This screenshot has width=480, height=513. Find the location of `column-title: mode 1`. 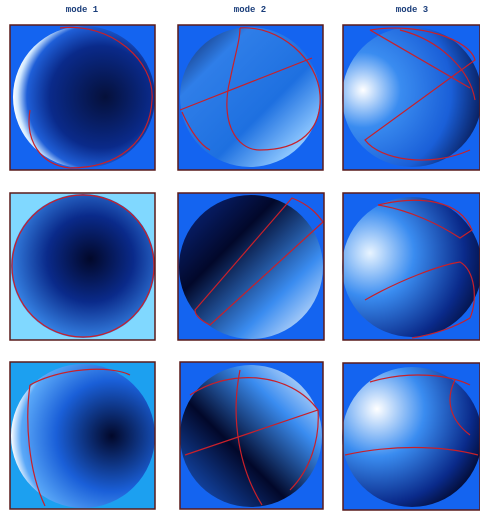

column-title: mode 1 is located at coordinates (82, 10).